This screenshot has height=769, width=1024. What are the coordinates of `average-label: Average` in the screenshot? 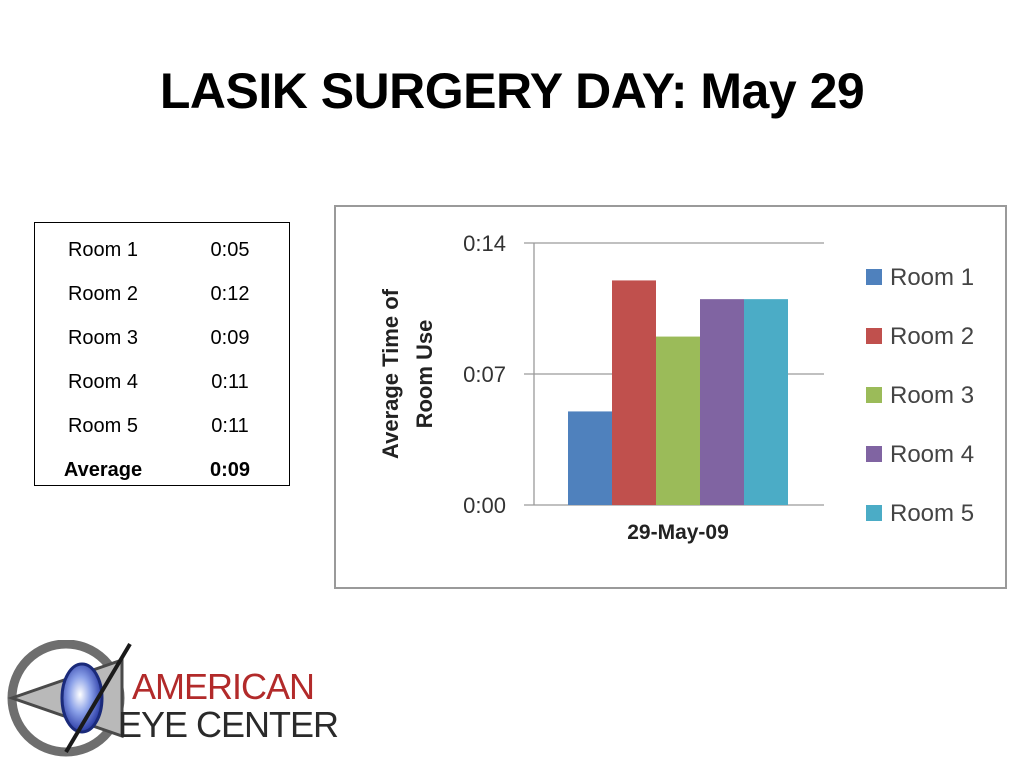 It's located at (103, 469).